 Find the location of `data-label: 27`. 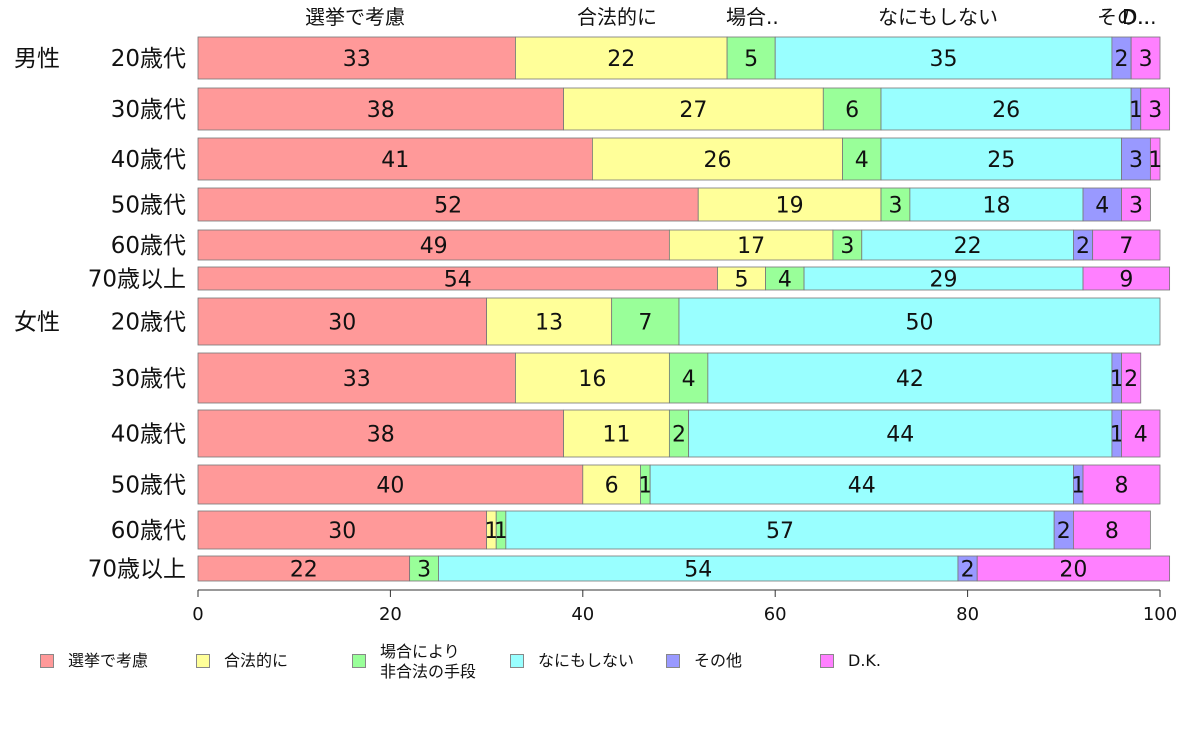

data-label: 27 is located at coordinates (693, 110).